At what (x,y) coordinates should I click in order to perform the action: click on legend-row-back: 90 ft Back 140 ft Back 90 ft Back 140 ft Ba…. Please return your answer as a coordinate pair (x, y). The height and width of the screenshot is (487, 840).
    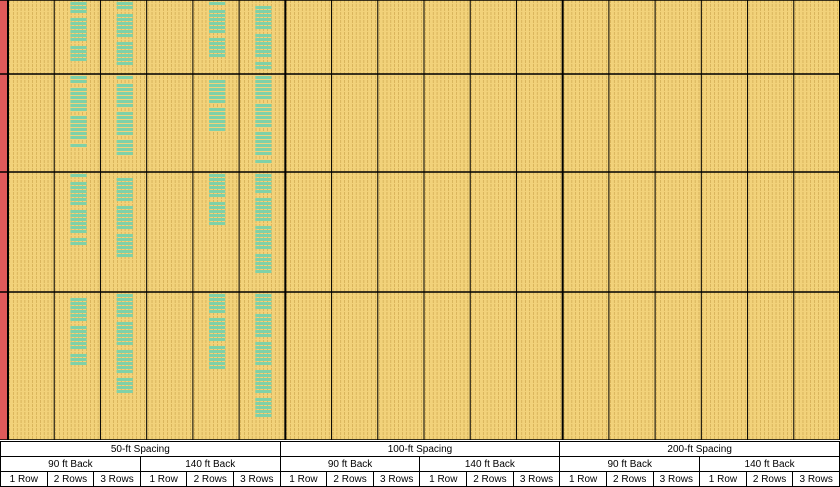
    Looking at the image, I should click on (420, 464).